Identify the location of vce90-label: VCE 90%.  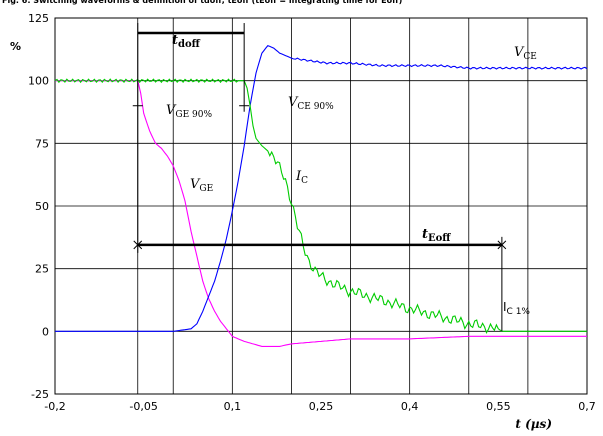
(311, 103).